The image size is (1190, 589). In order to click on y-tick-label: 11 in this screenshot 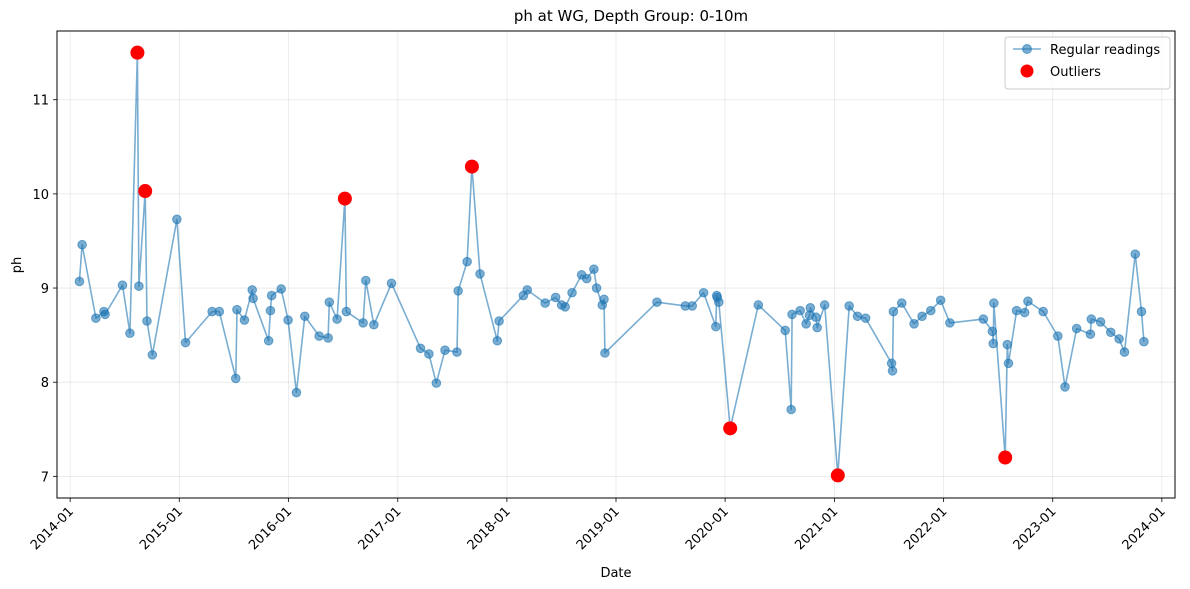, I will do `click(40, 101)`.